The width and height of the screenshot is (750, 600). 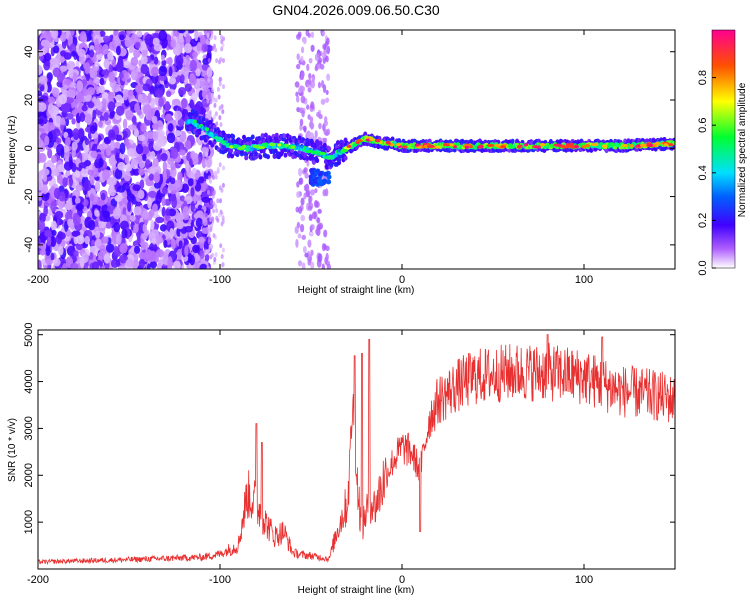 What do you see at coordinates (29, 522) in the screenshot?
I see `y-tick-label: 1000` at bounding box center [29, 522].